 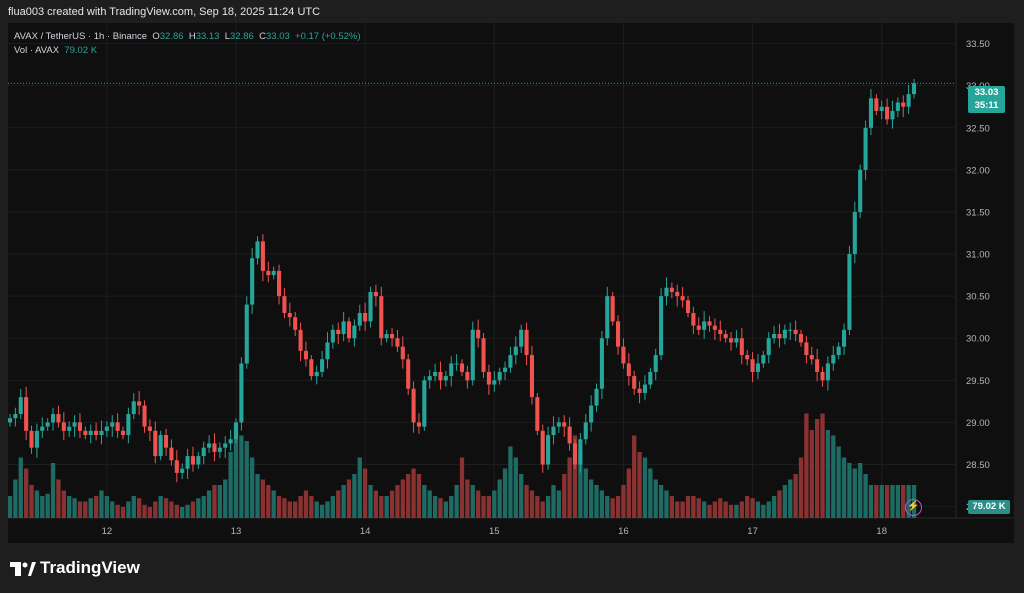 I want to click on lightning-alert-icon: ⚡, so click(x=913, y=507).